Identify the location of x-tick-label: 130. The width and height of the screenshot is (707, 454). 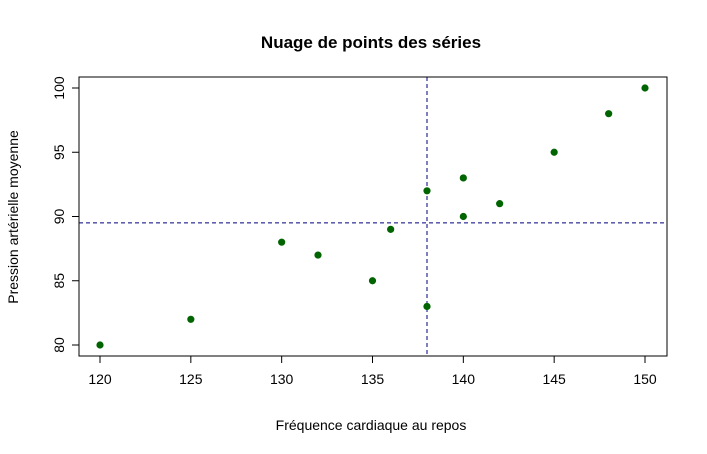
(282, 379).